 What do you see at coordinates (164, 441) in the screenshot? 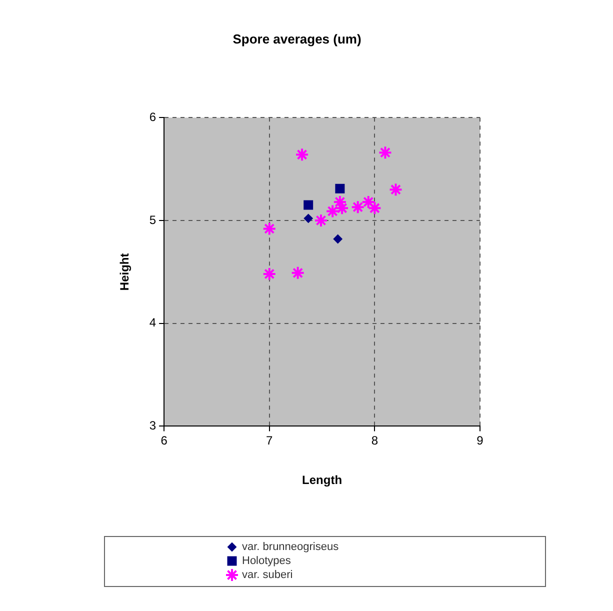
I see `x-tick-label: 6` at bounding box center [164, 441].